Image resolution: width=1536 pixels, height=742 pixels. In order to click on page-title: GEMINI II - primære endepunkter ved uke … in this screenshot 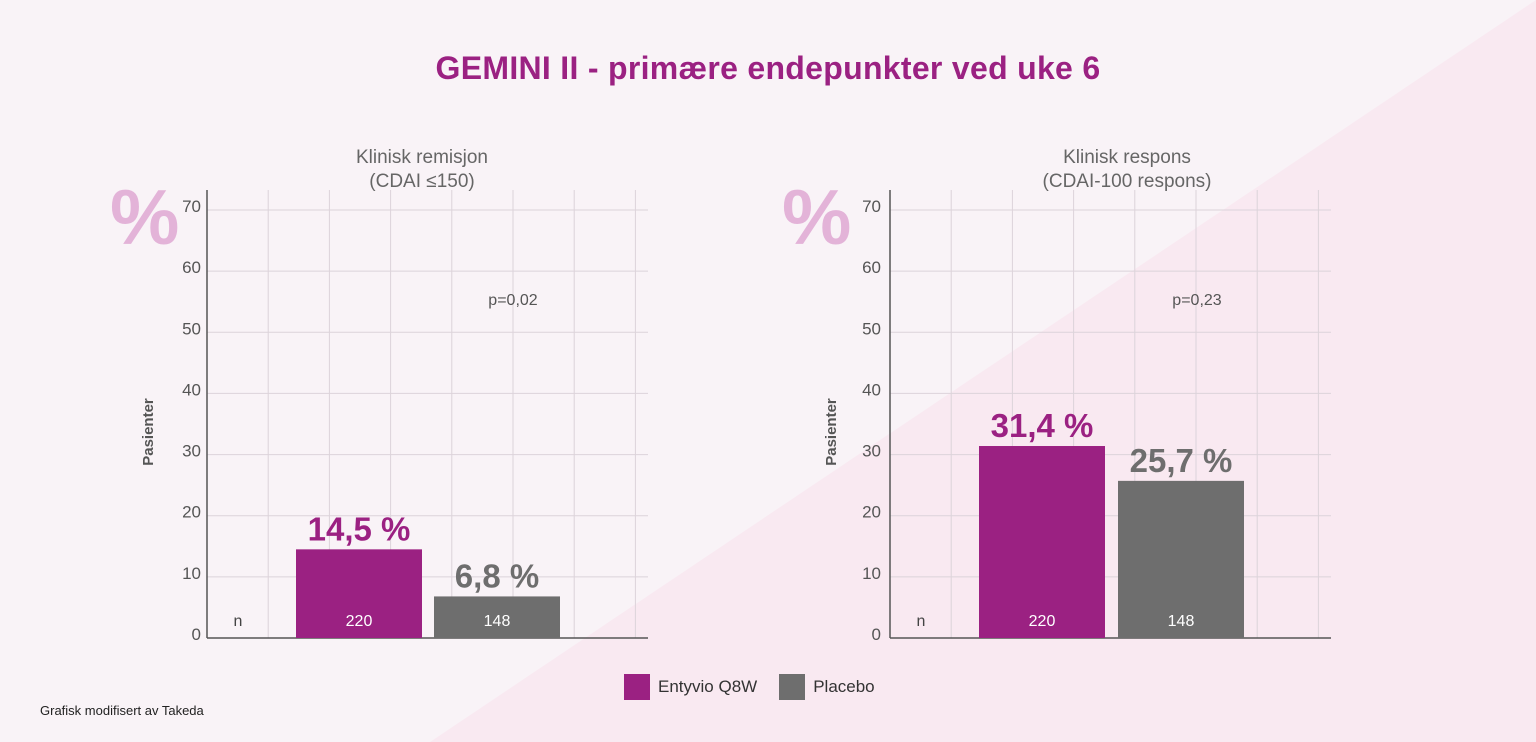, I will do `click(768, 68)`.